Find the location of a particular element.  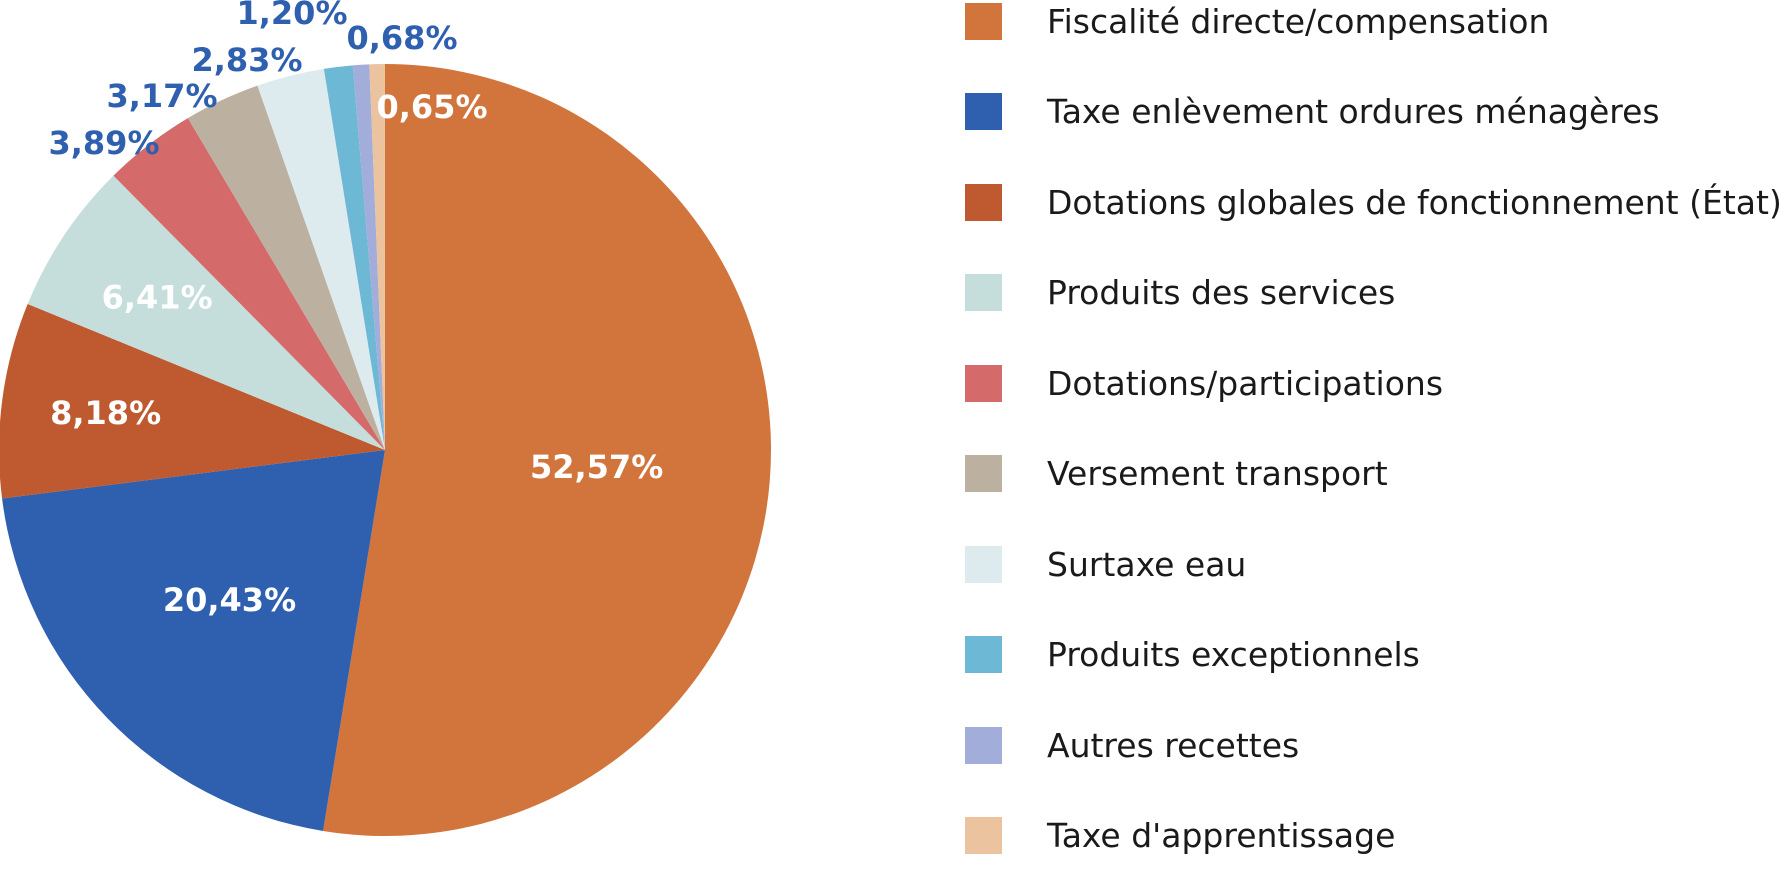

legend-label: Produits des services is located at coordinates (1221, 292).